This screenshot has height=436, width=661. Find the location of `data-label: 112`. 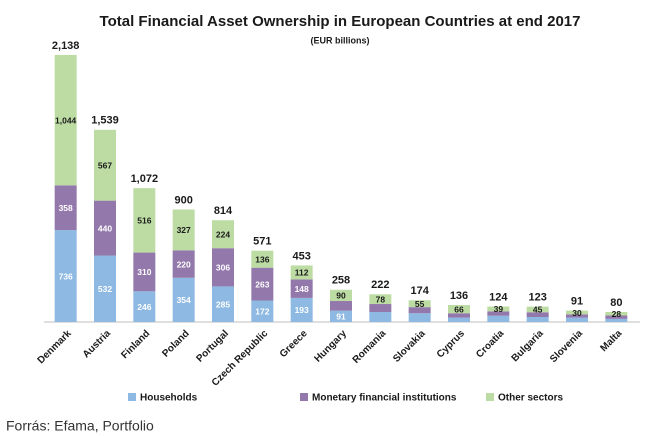

data-label: 112 is located at coordinates (302, 273).